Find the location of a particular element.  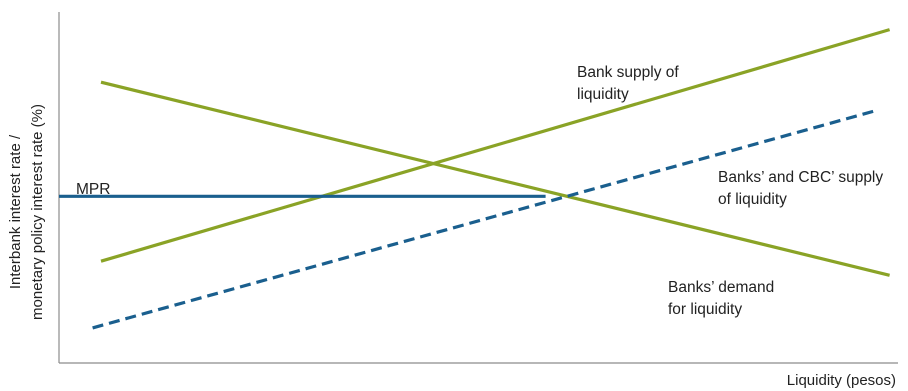

label-bank-supply-line-1: Bank supply of is located at coordinates (628, 72).